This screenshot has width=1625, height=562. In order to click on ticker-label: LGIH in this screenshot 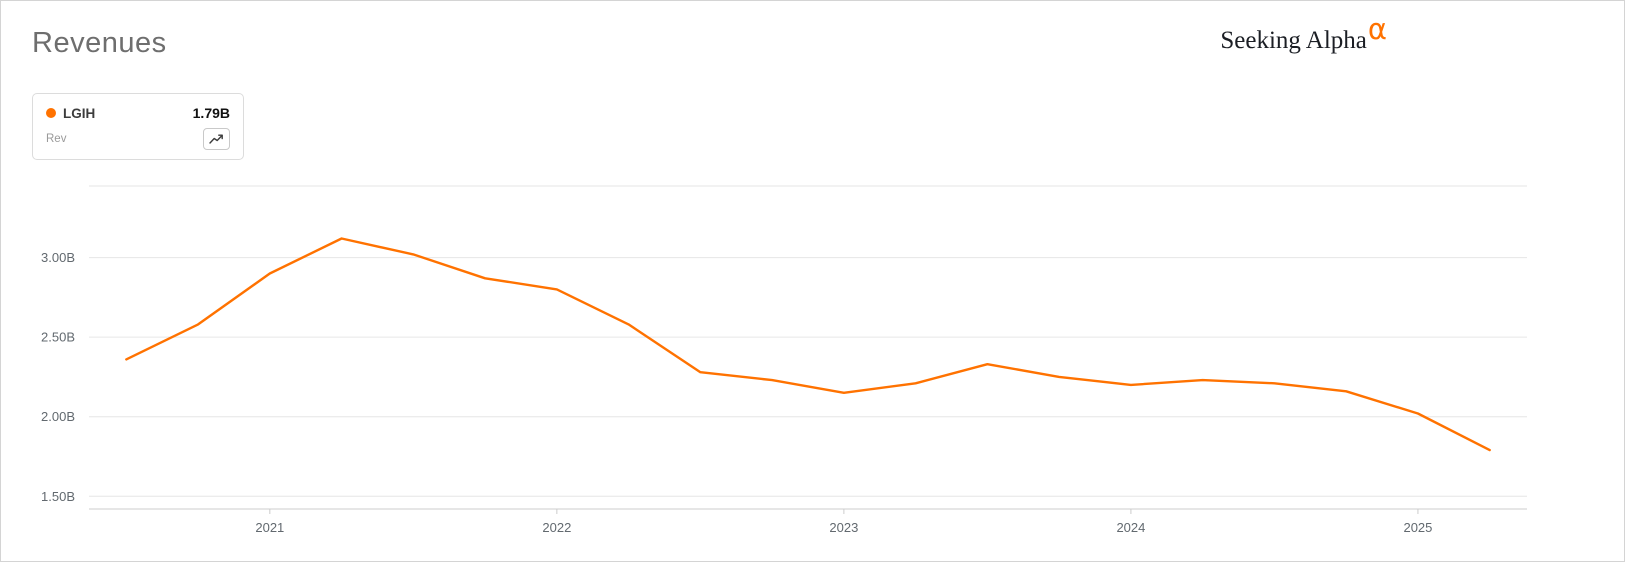, I will do `click(79, 113)`.